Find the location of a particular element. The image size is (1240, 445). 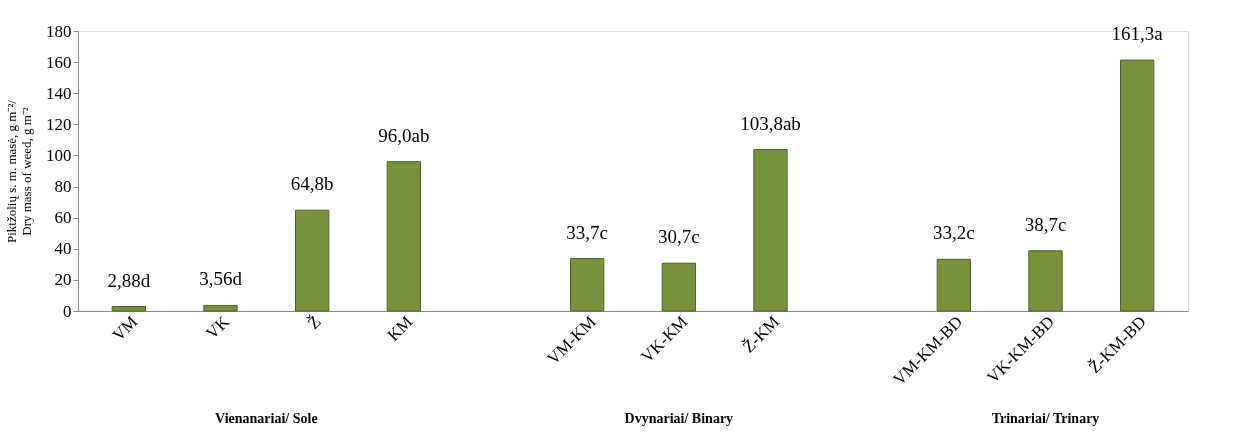

x-tick-label: Ž is located at coordinates (314, 322).